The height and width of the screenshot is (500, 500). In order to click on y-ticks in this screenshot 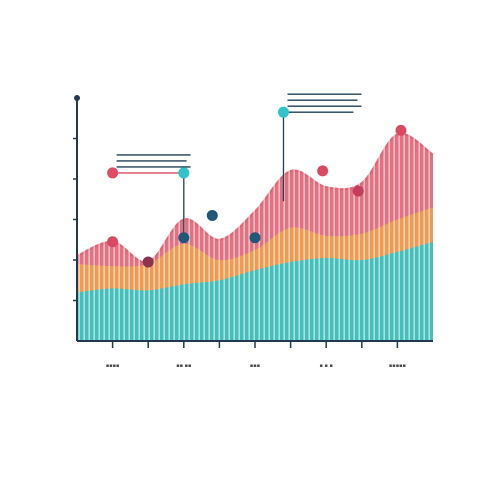, I will do `click(75, 219)`.